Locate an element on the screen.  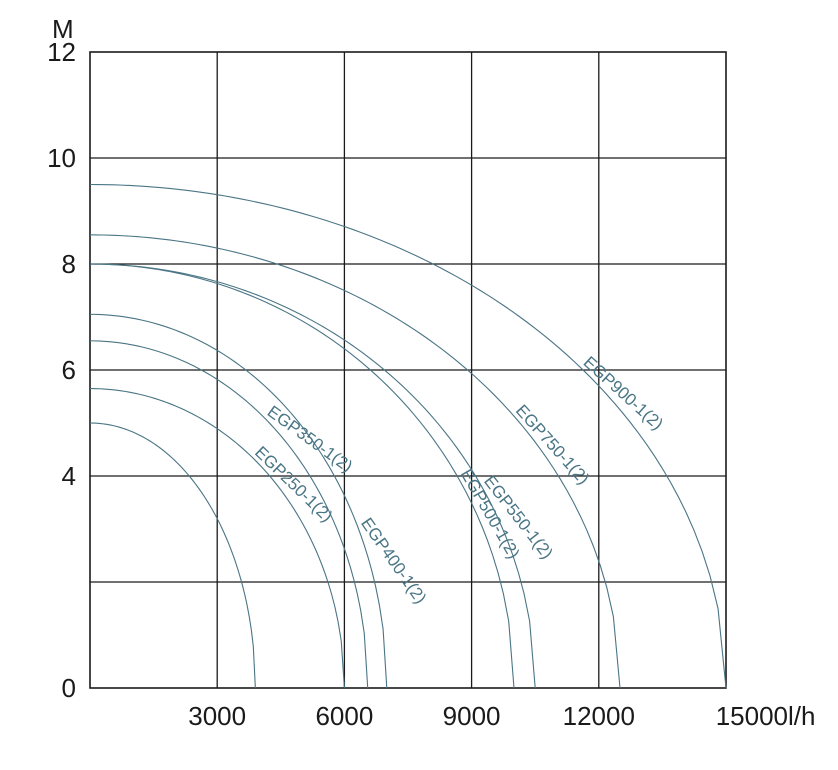
x-tick-labels: 3000 6000 9000 12000 15000 is located at coordinates (488, 716).